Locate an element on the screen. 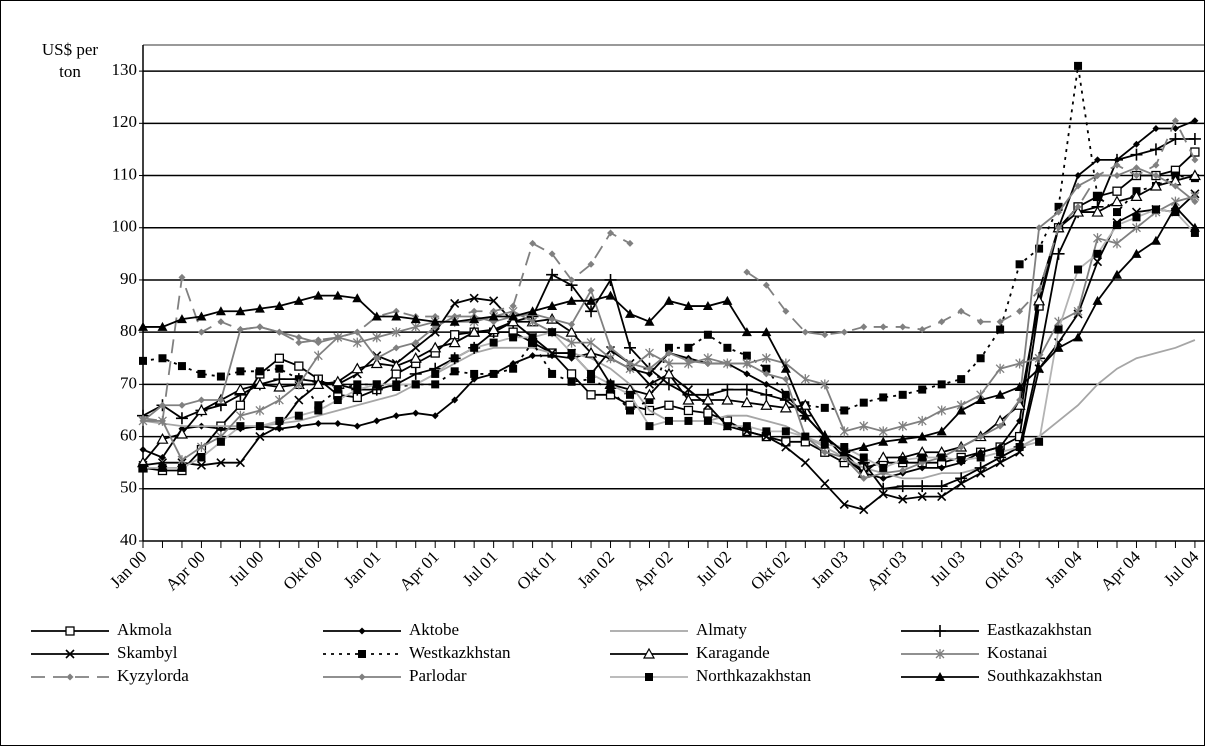 This screenshot has width=1205, height=746. y-tick-label: 110 is located at coordinates (124, 173).